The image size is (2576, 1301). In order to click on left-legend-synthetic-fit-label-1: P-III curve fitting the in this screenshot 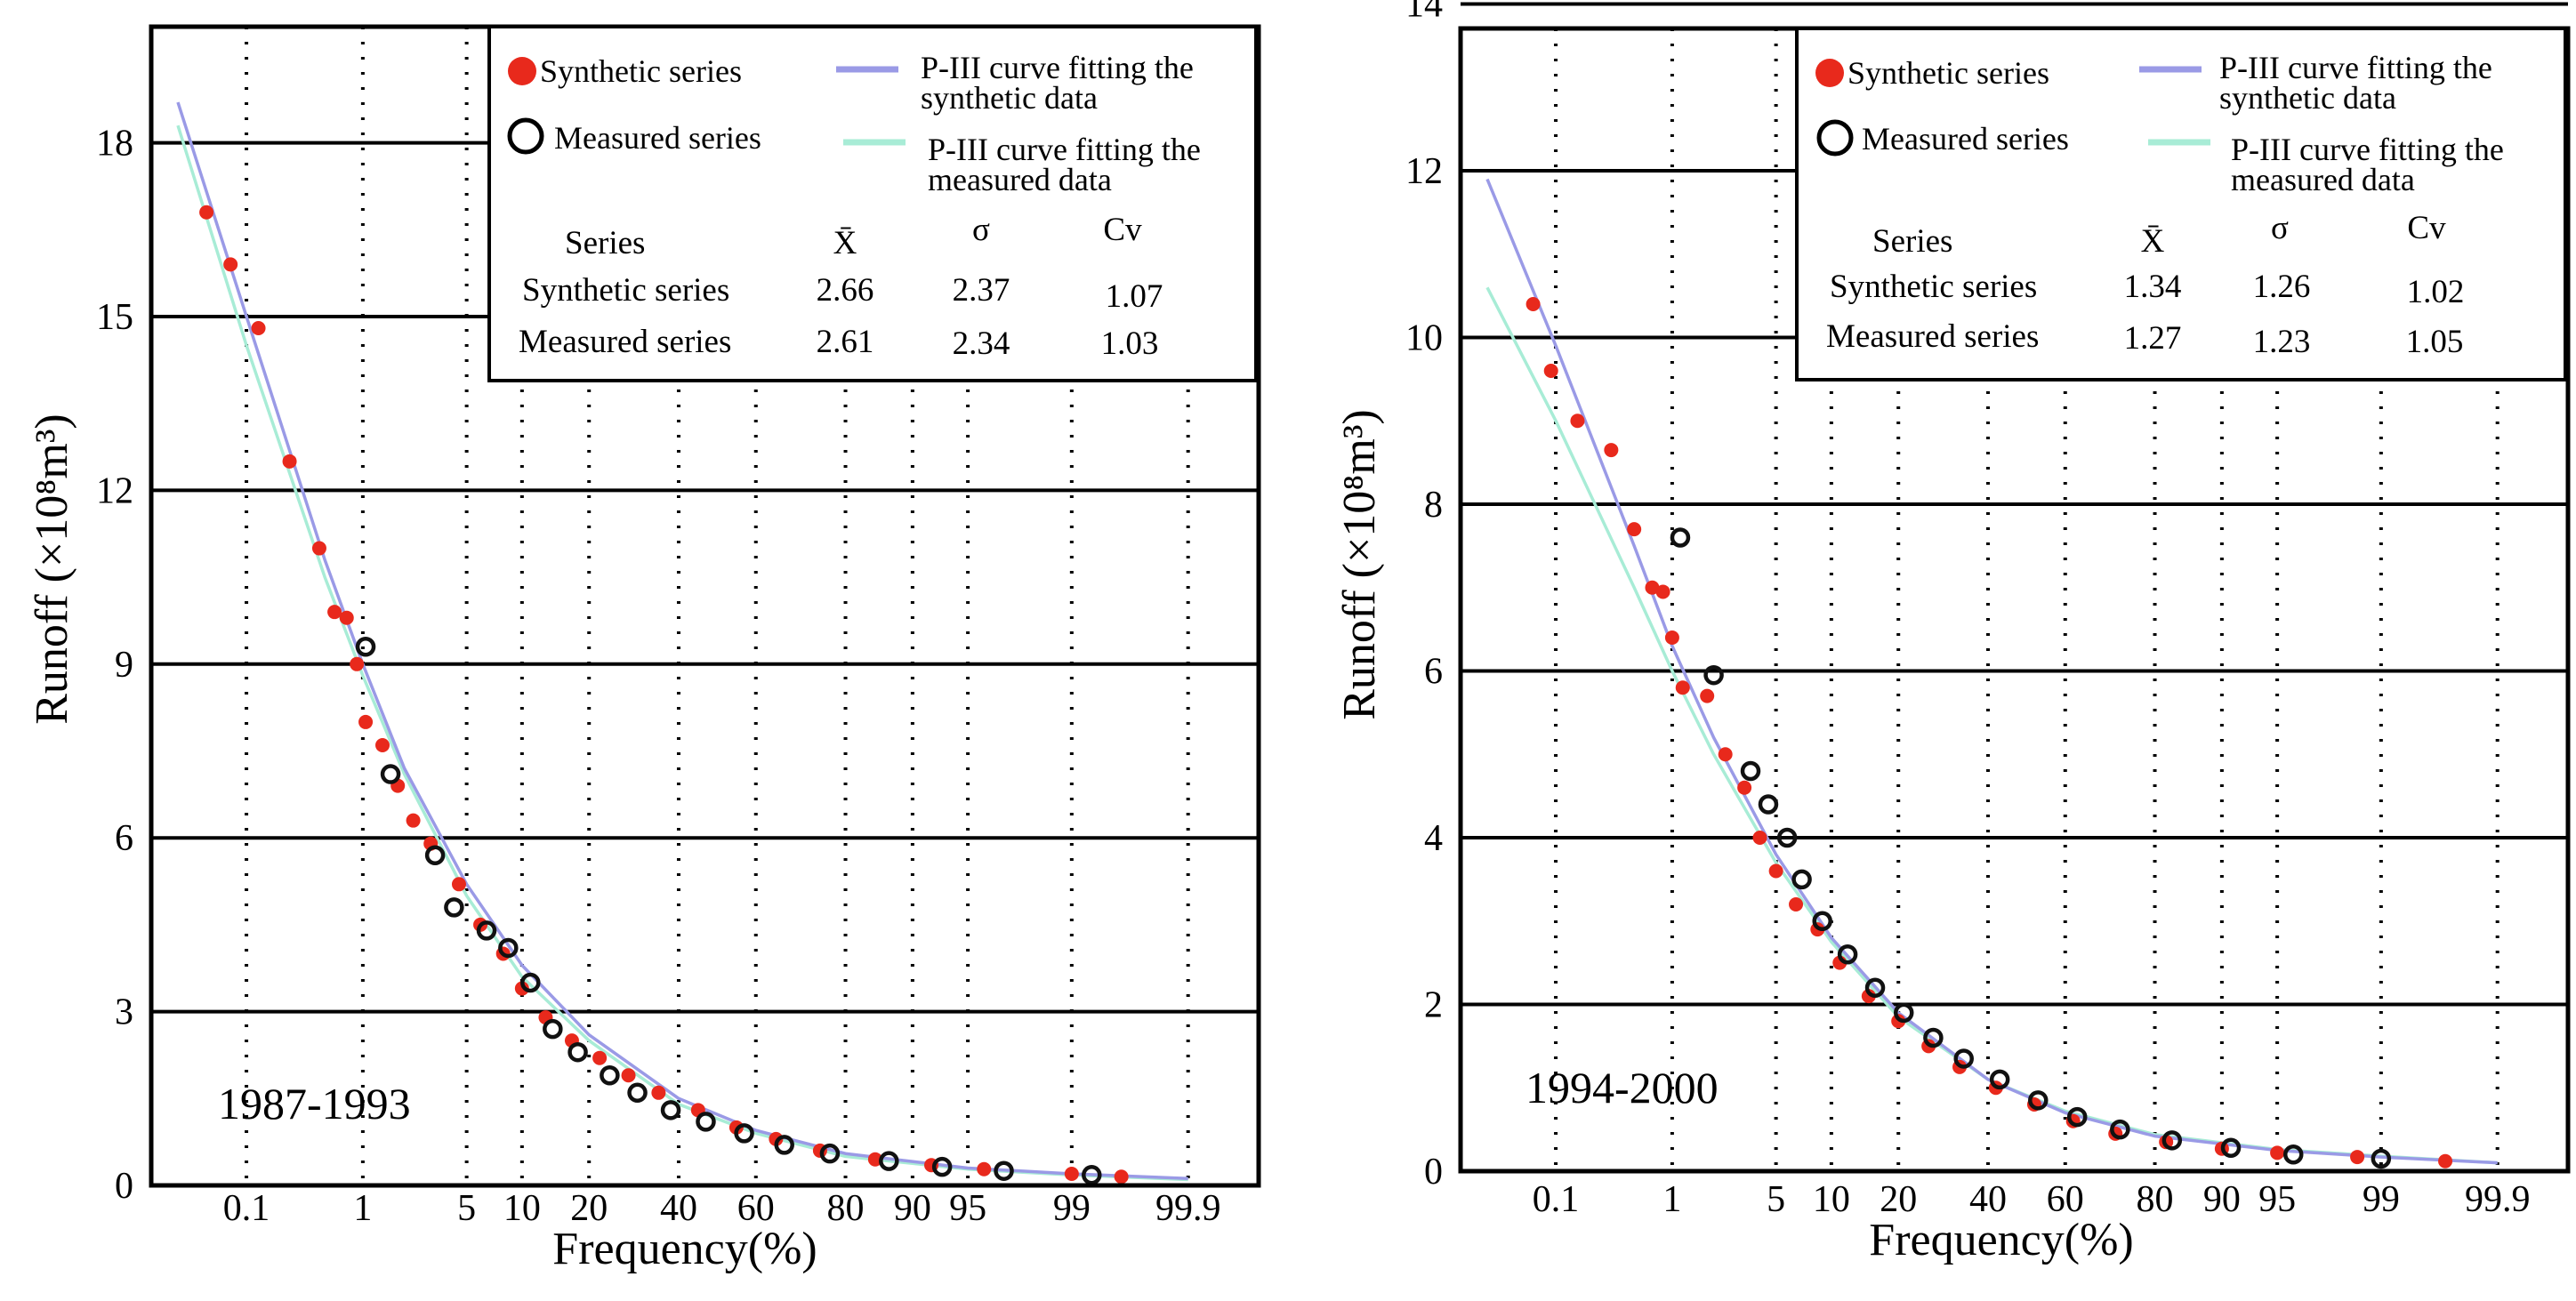, I will do `click(1057, 67)`.